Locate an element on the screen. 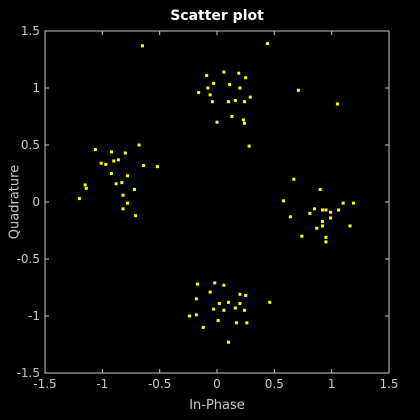 Image resolution: width=420 pixels, height=420 pixels. chart-title: Scatter plot is located at coordinates (217, 16).